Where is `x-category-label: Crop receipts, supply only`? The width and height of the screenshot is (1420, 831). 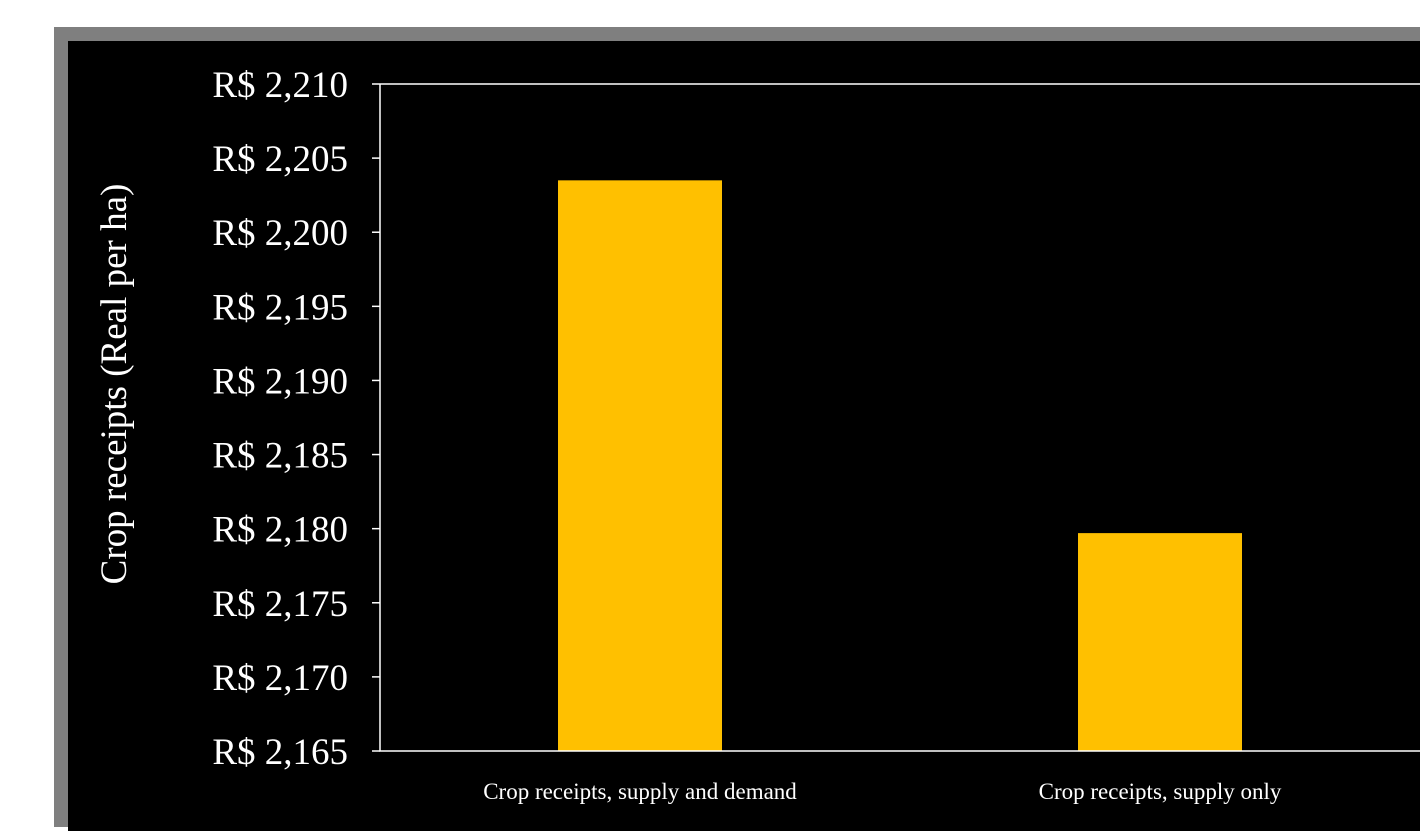
x-category-label: Crop receipts, supply only is located at coordinates (1160, 791).